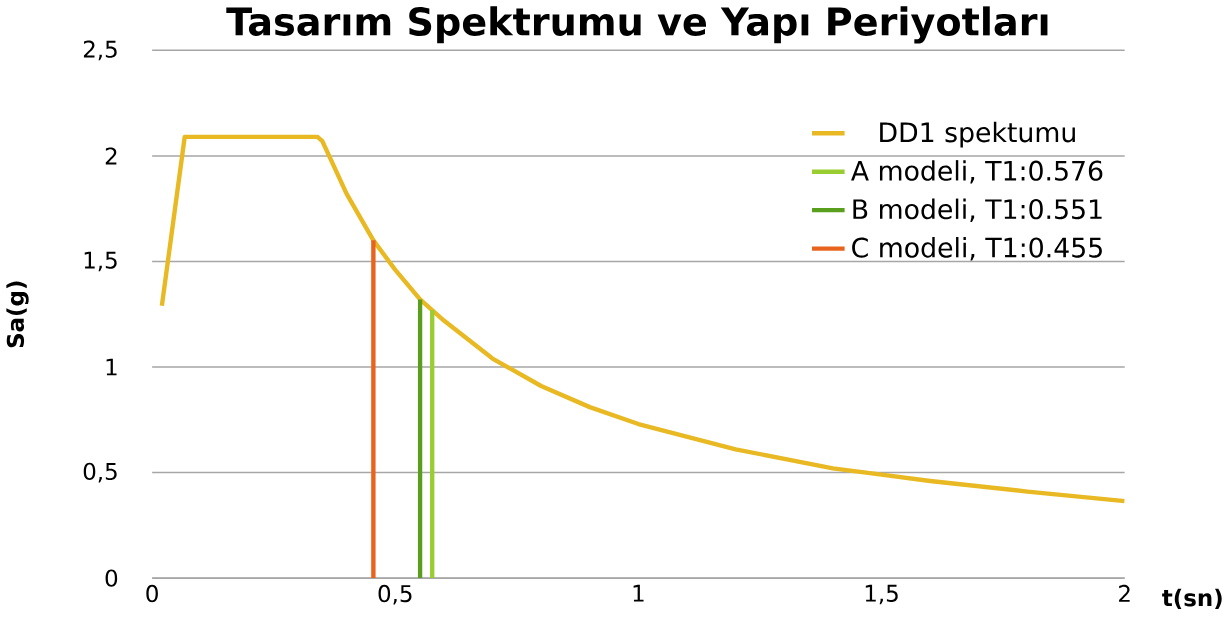 The image size is (1230, 631). Describe the element at coordinates (111, 578) in the screenshot. I see `y-tick-label: 0` at that location.